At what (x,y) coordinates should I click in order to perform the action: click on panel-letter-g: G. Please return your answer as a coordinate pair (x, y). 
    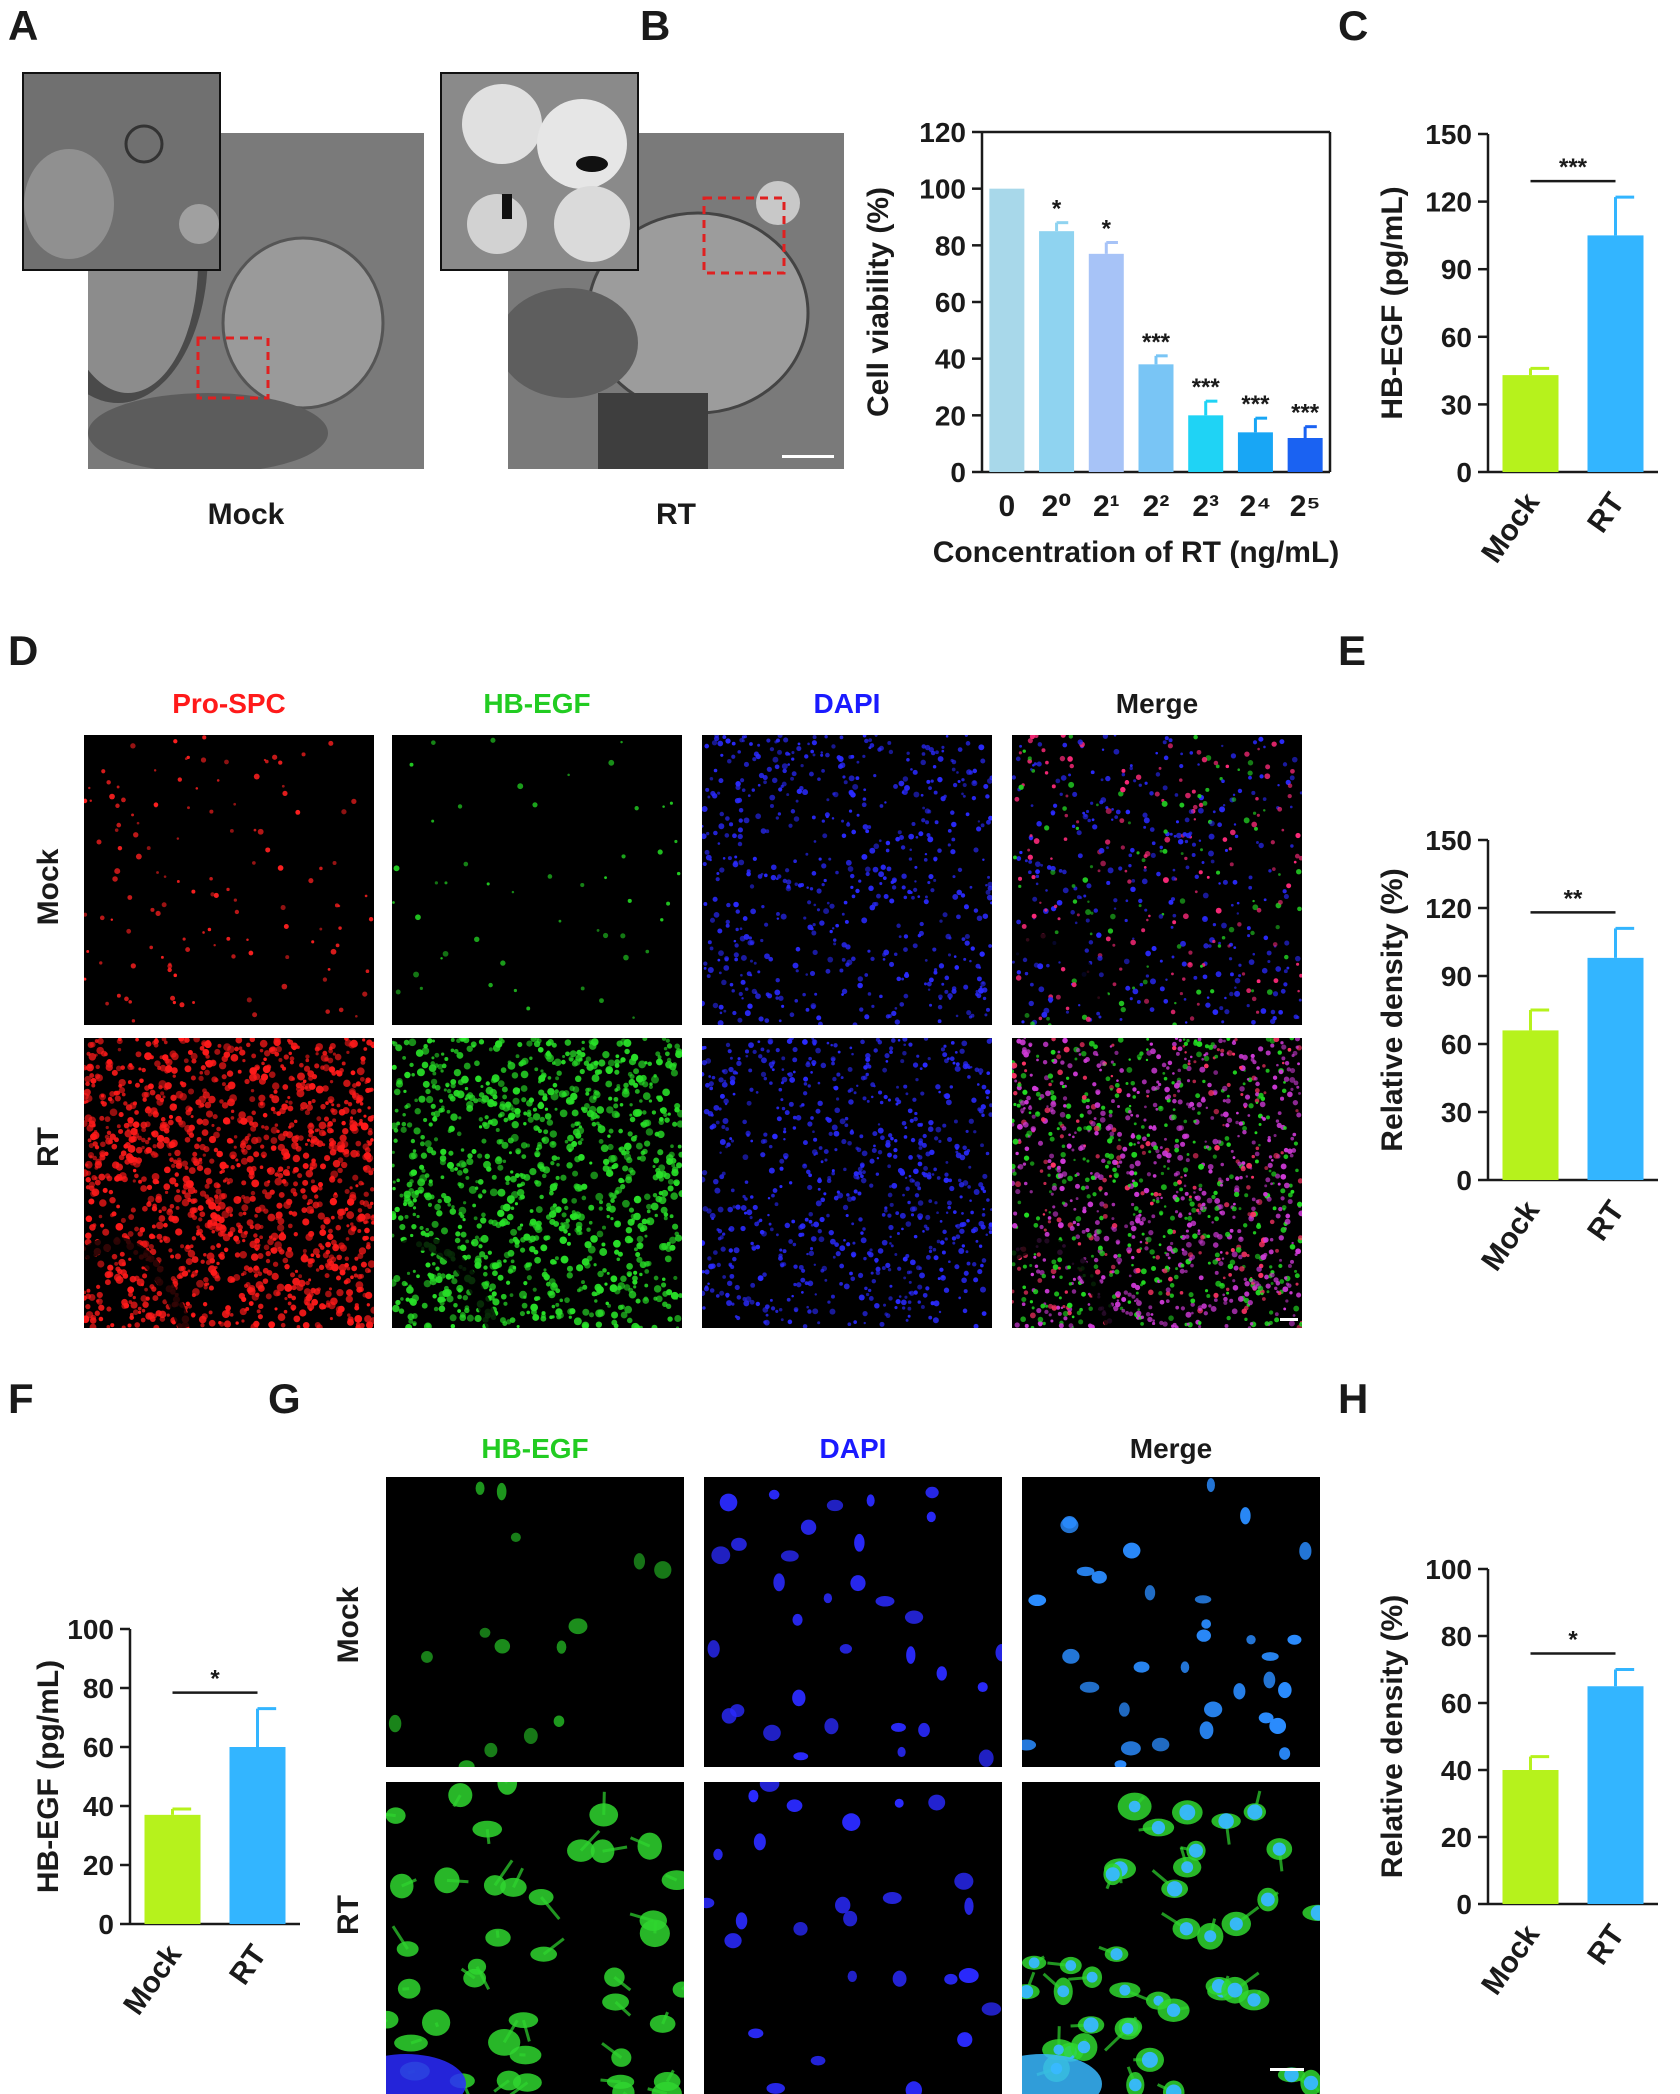
    Looking at the image, I should click on (284, 1398).